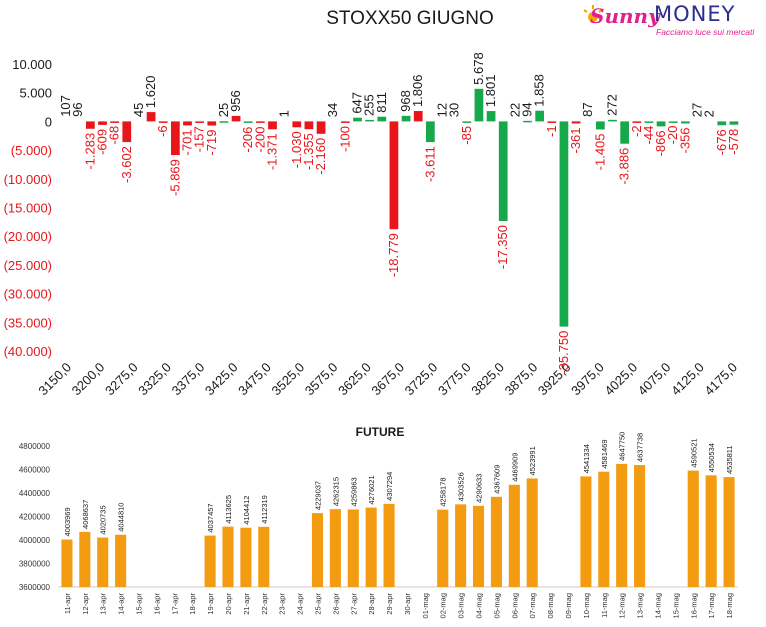 Image resolution: width=766 pixels, height=627 pixels. Describe the element at coordinates (697, 110) in the screenshot. I see `data-label: 27` at that location.